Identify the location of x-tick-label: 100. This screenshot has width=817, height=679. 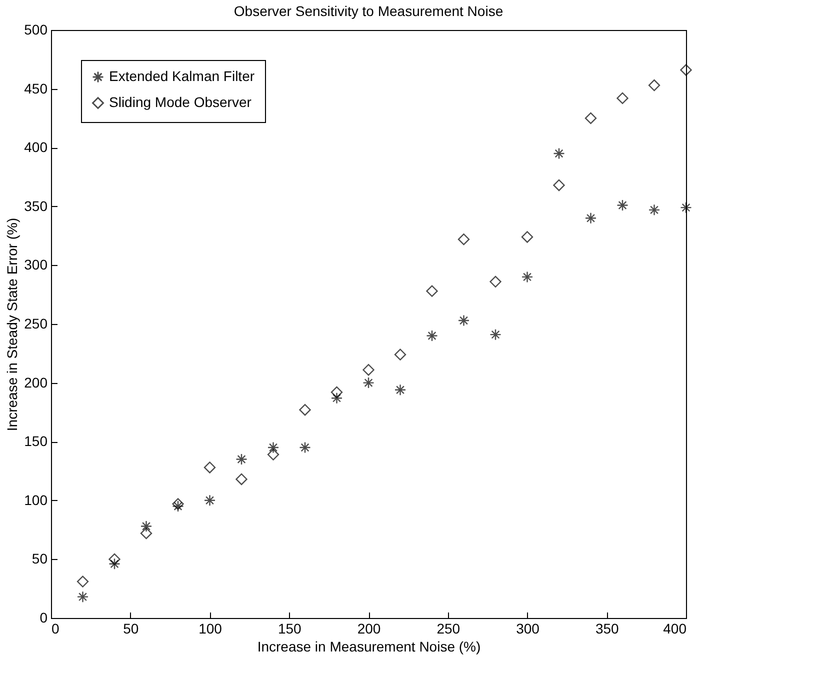
(210, 628).